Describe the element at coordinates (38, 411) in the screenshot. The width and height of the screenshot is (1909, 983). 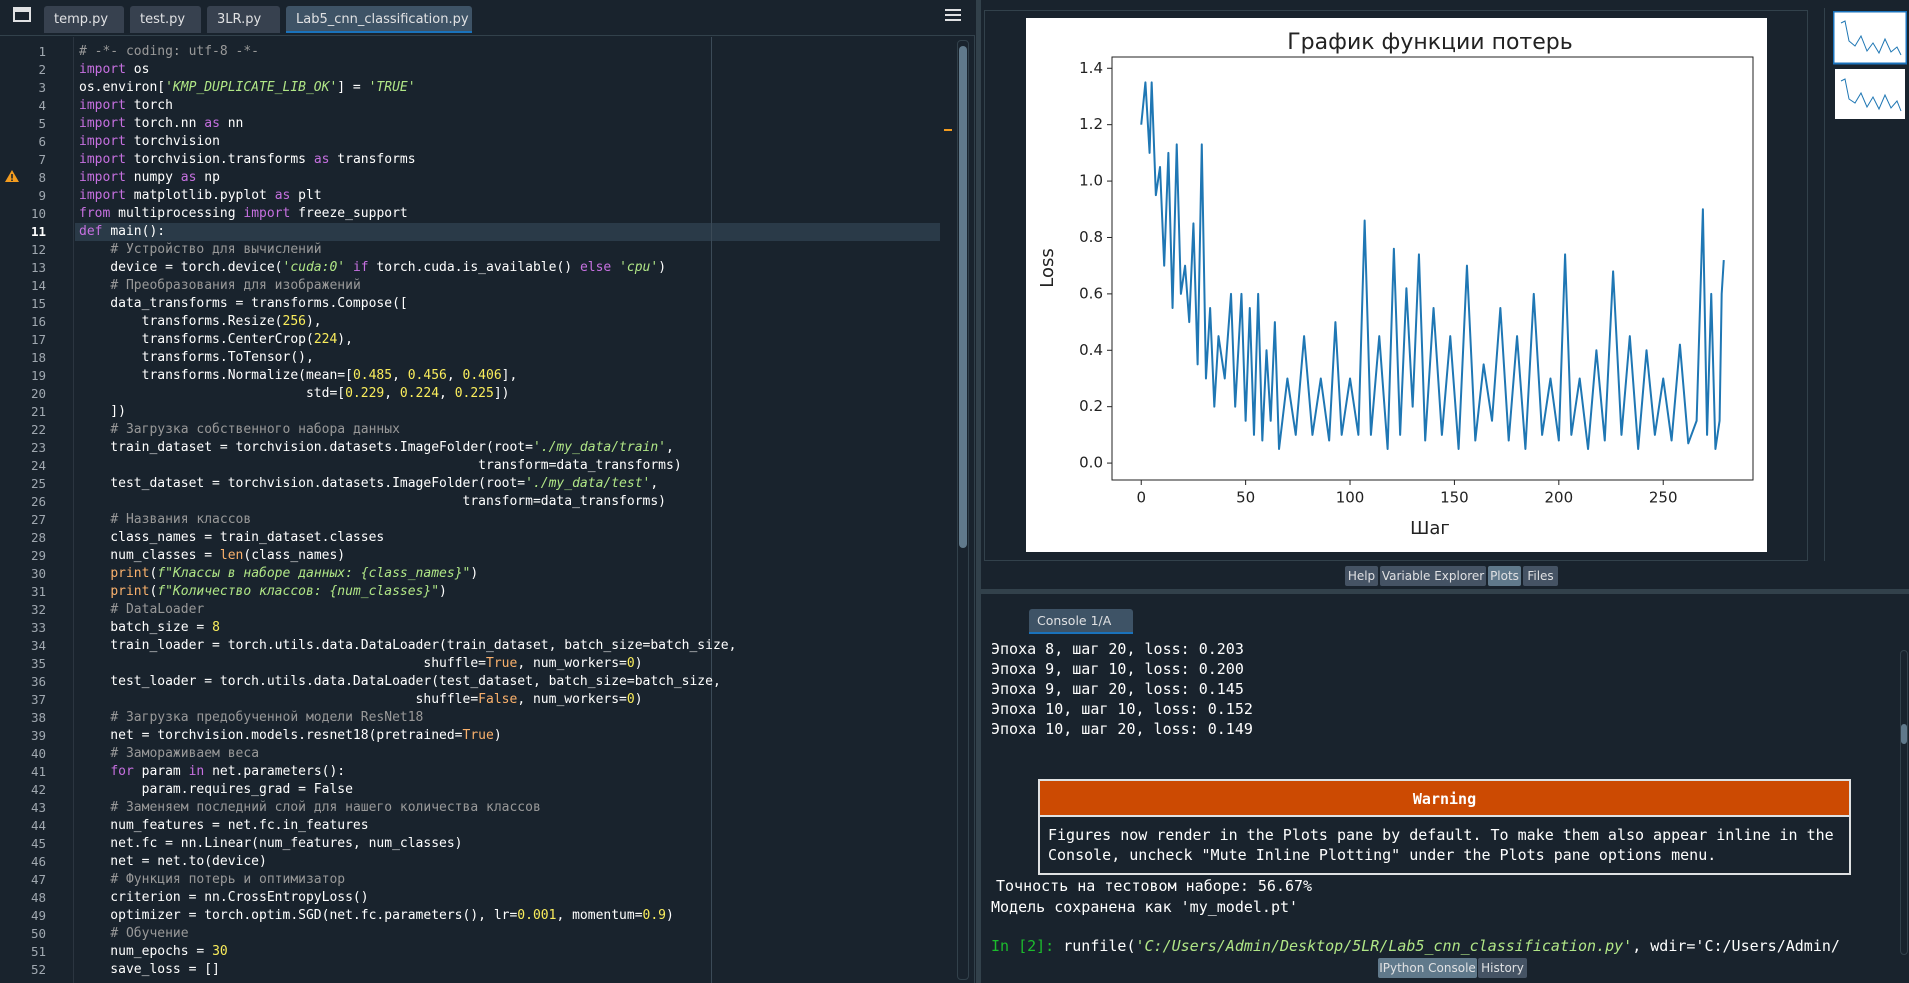
I see `line-number: 21` at that location.